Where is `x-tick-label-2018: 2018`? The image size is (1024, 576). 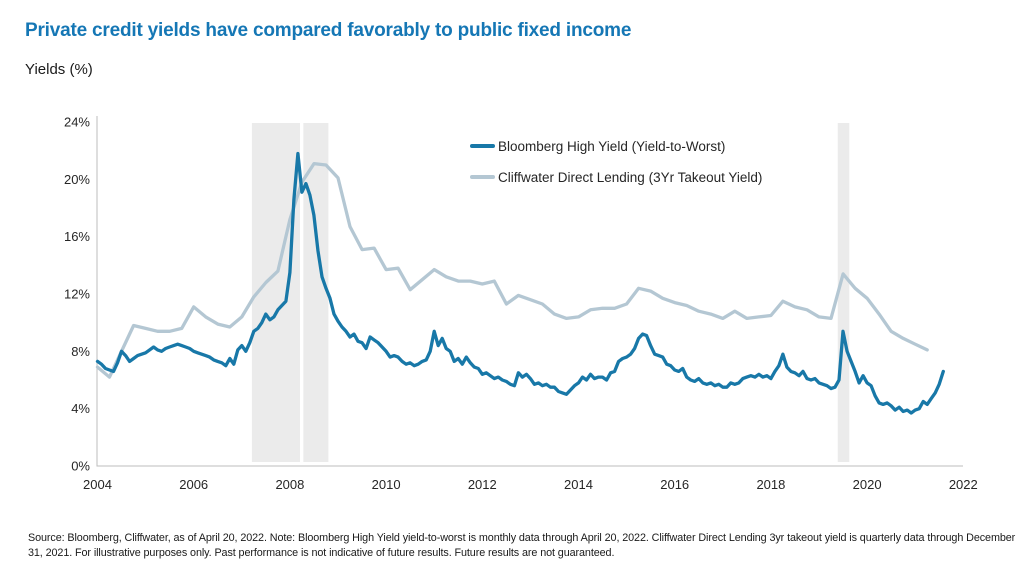 x-tick-label-2018: 2018 is located at coordinates (770, 484).